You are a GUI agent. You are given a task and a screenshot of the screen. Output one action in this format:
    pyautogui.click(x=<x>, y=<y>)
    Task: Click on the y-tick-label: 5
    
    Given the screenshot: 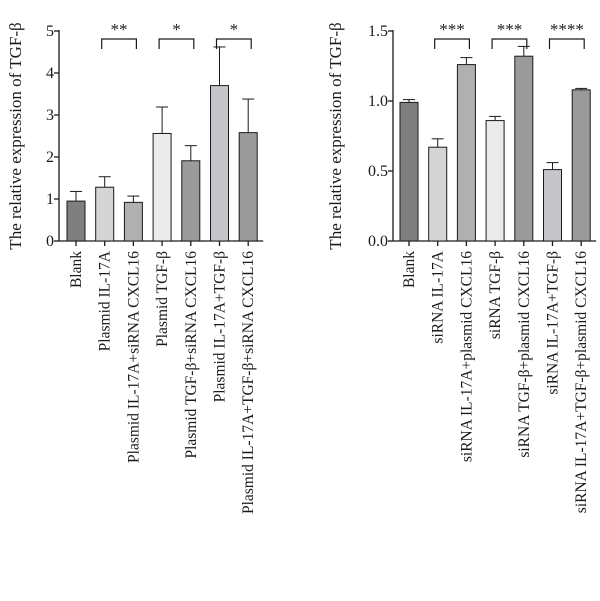 What is the action you would take?
    pyautogui.click(x=50, y=31)
    